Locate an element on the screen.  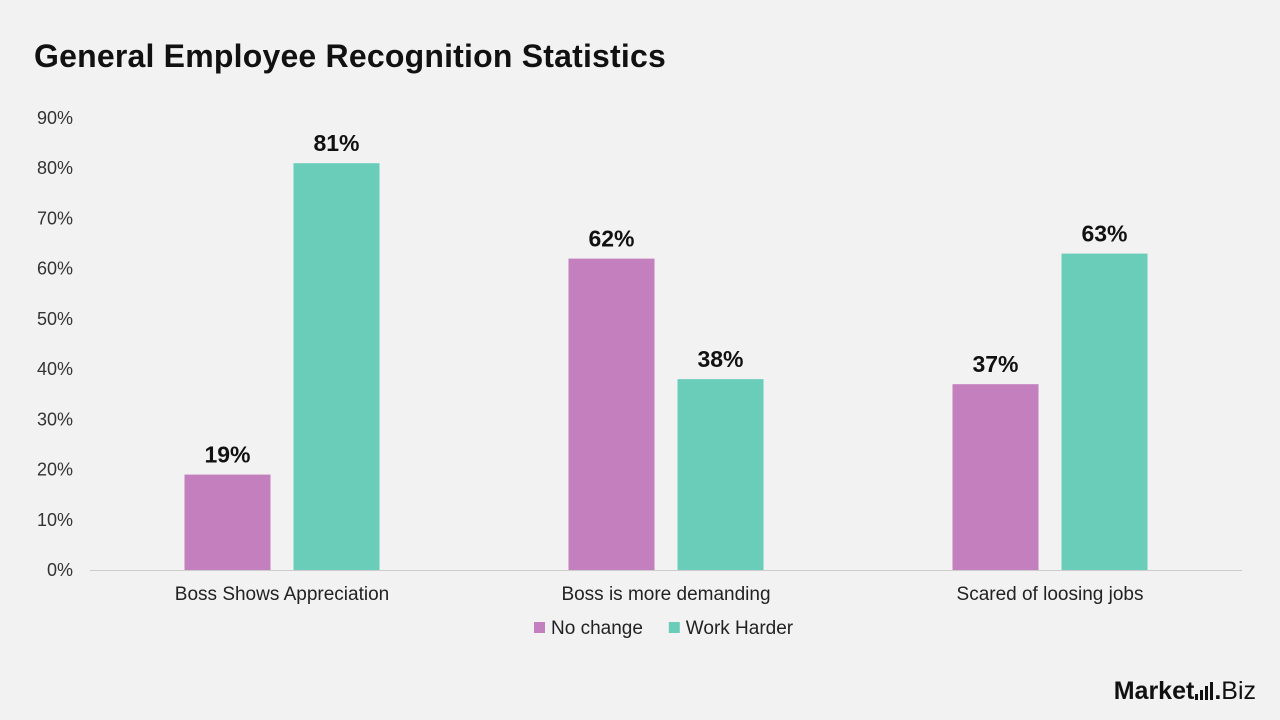
data-label: 63% is located at coordinates (1104, 234).